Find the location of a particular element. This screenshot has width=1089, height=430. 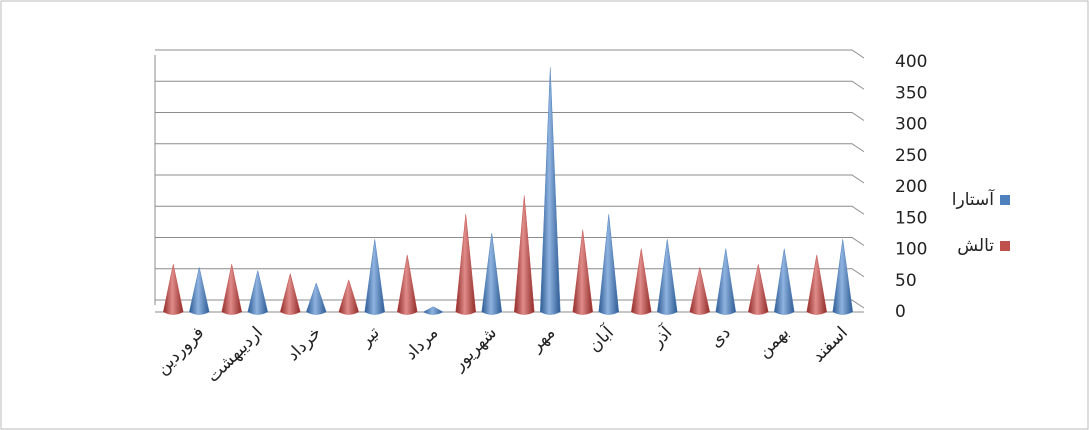

y-tick-label: 0 is located at coordinates (900, 312).